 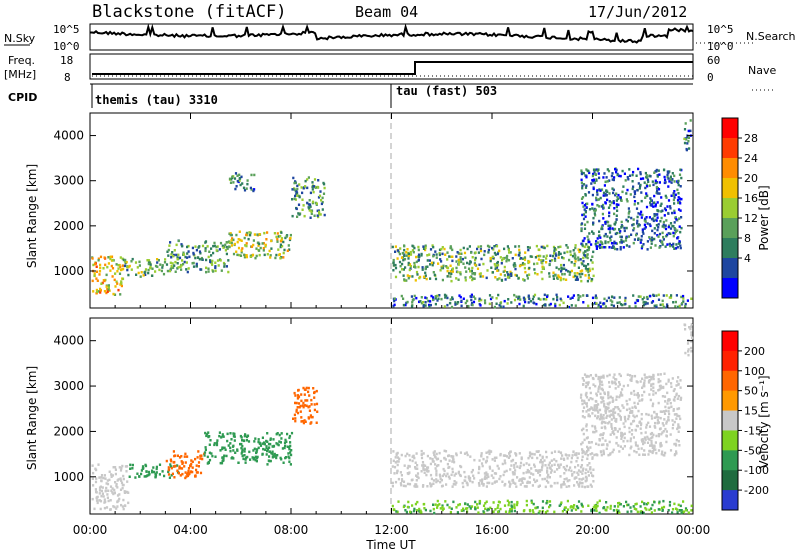 What do you see at coordinates (713, 60) in the screenshot?
I see `nave-tick-top: 60` at bounding box center [713, 60].